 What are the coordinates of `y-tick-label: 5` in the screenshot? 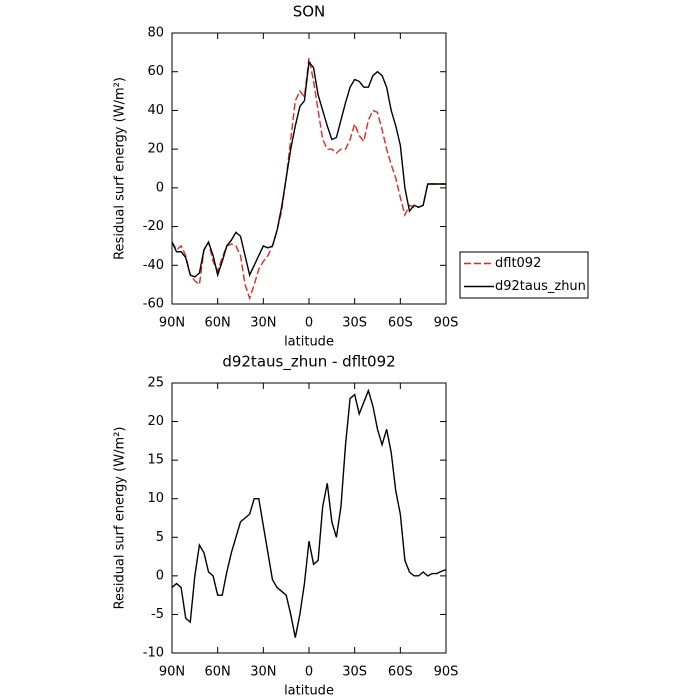 It's located at (160, 537).